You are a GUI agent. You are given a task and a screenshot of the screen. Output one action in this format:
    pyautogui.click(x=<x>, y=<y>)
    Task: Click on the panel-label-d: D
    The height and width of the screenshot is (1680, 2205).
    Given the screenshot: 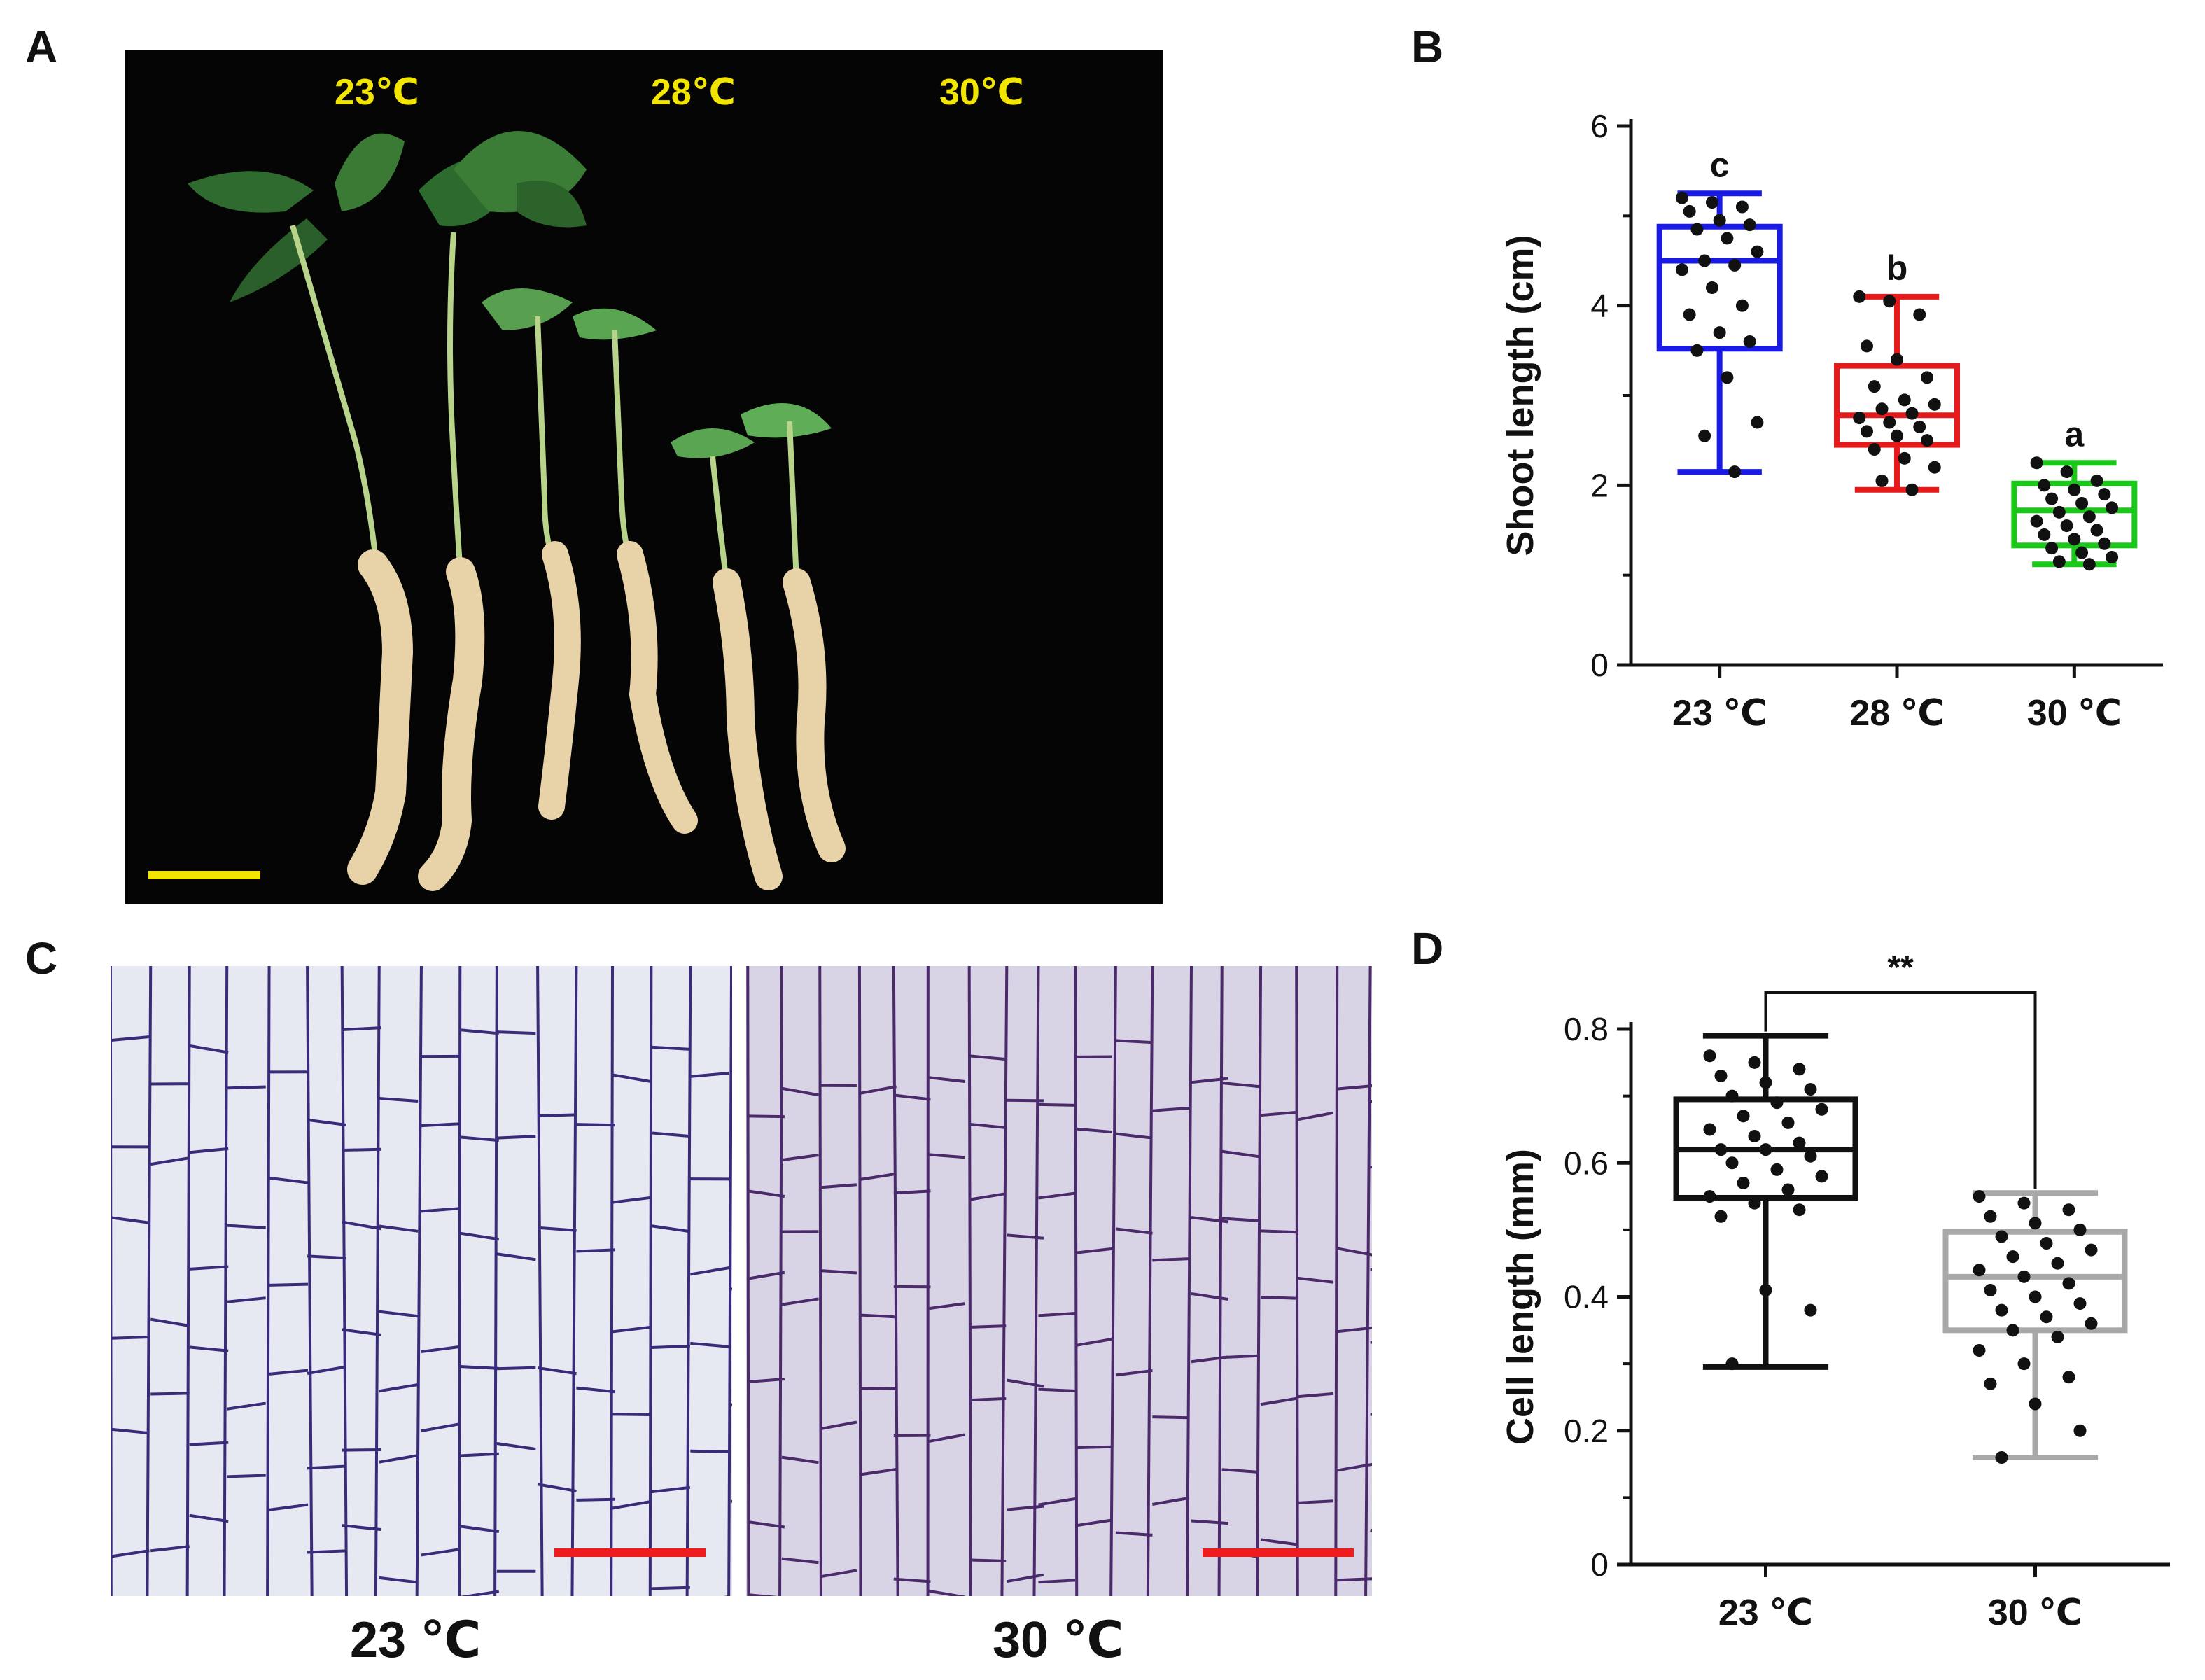 What is the action you would take?
    pyautogui.click(x=1427, y=948)
    